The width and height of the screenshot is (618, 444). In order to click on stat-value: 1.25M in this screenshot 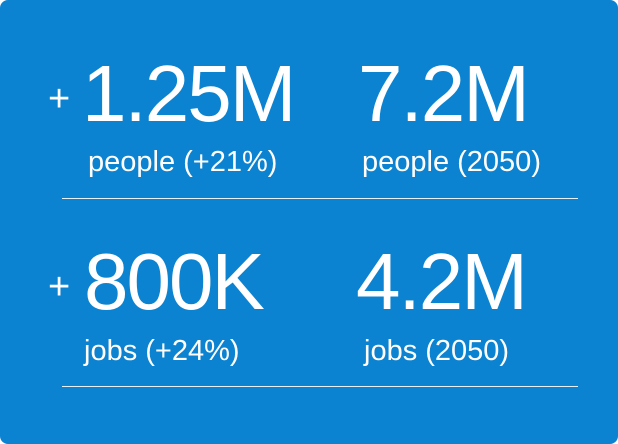, I will do `click(189, 93)`.